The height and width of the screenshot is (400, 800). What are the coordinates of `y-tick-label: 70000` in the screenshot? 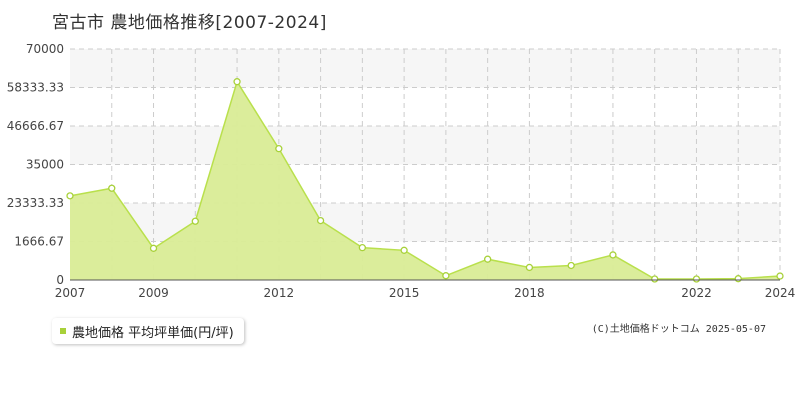 It's located at (45, 49).